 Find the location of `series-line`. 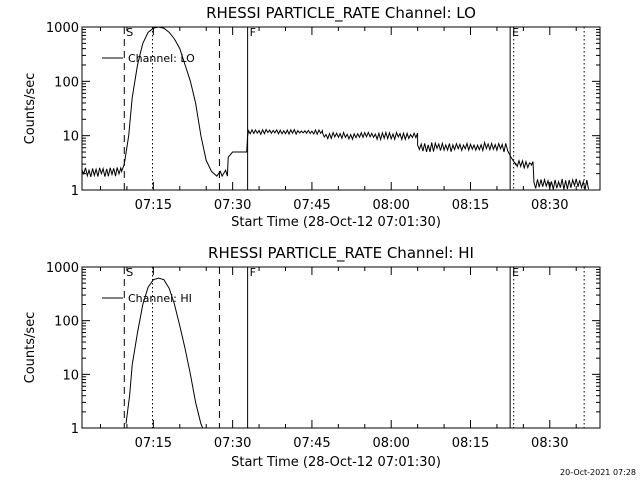

series-line is located at coordinates (164, 353).